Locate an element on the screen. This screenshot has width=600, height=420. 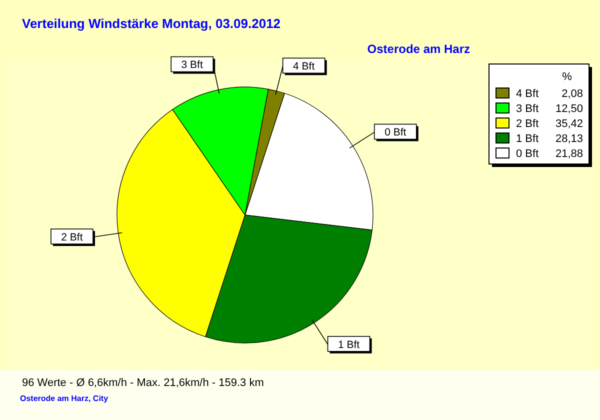
legend-label: 1 Bft is located at coordinates (527, 139).